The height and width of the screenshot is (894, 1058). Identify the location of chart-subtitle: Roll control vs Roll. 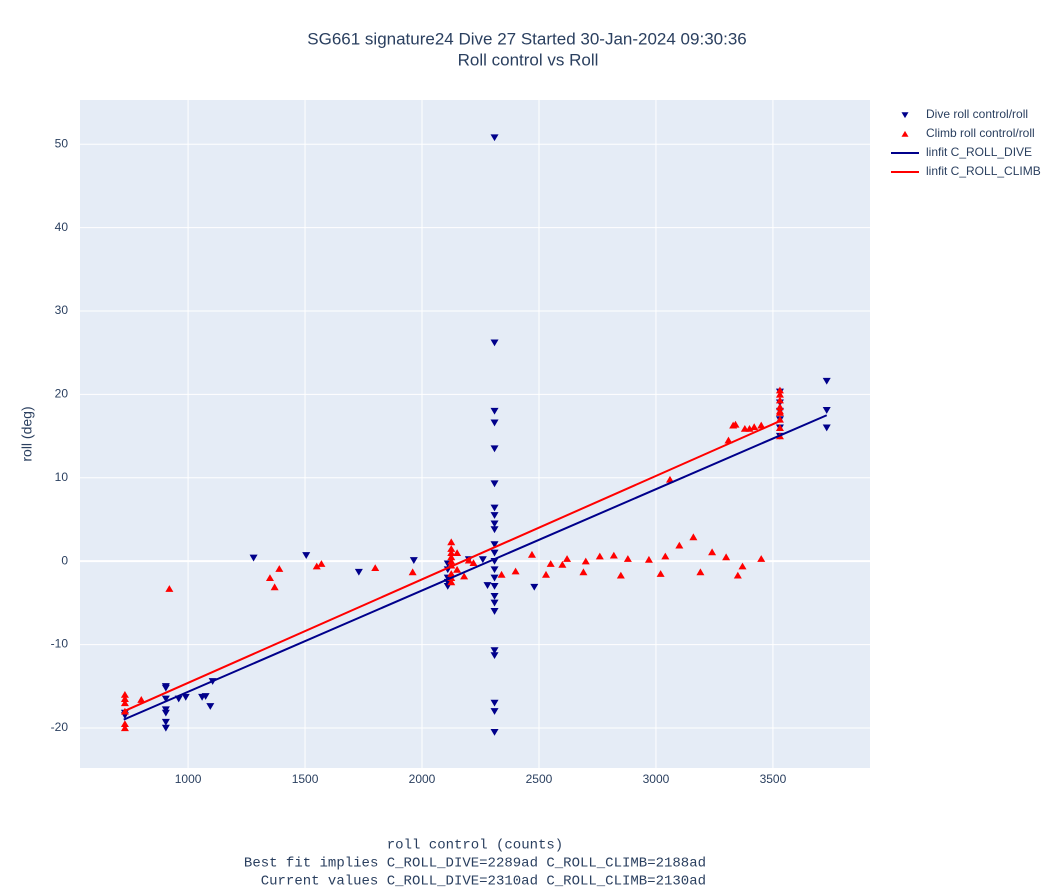
(528, 59).